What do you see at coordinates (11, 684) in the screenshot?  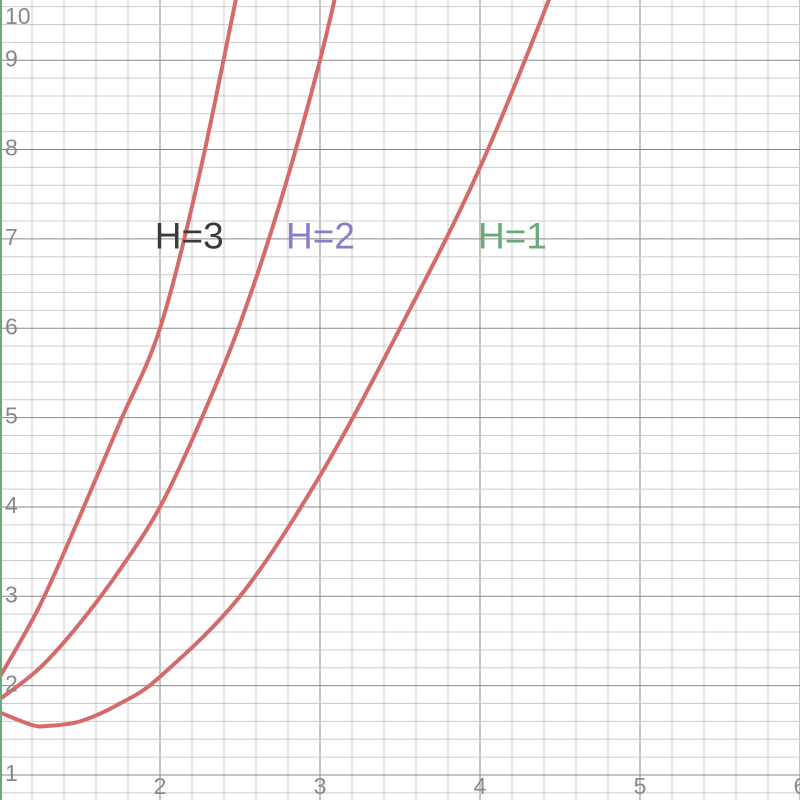 I see `y-tick-label: 2` at bounding box center [11, 684].